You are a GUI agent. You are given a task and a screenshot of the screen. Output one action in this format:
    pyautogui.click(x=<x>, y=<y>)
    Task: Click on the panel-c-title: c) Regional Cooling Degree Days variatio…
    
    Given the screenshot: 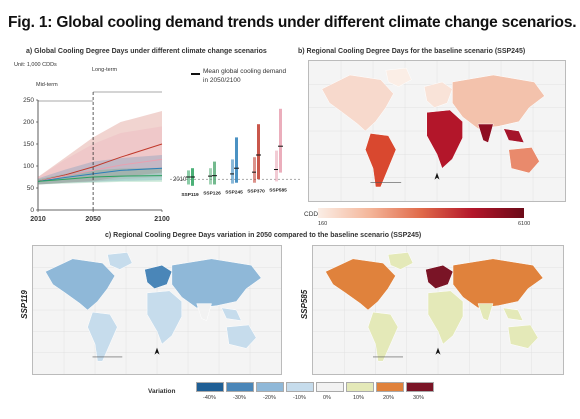 What is the action you would take?
    pyautogui.click(x=263, y=235)
    